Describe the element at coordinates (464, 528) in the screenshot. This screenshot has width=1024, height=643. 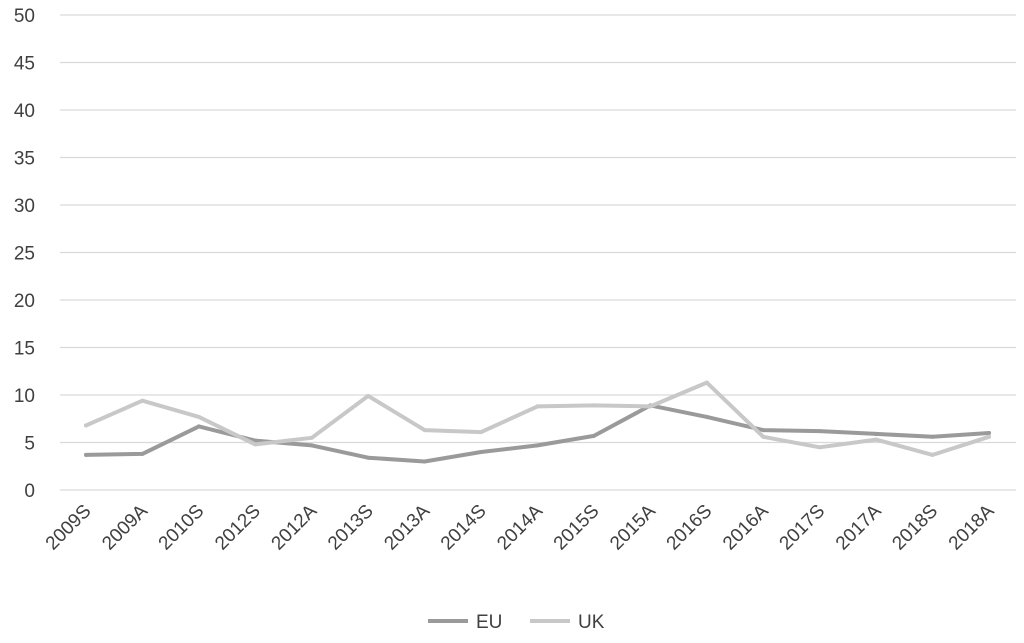
I see `x-tick-label-2014S: 2014S` at that location.